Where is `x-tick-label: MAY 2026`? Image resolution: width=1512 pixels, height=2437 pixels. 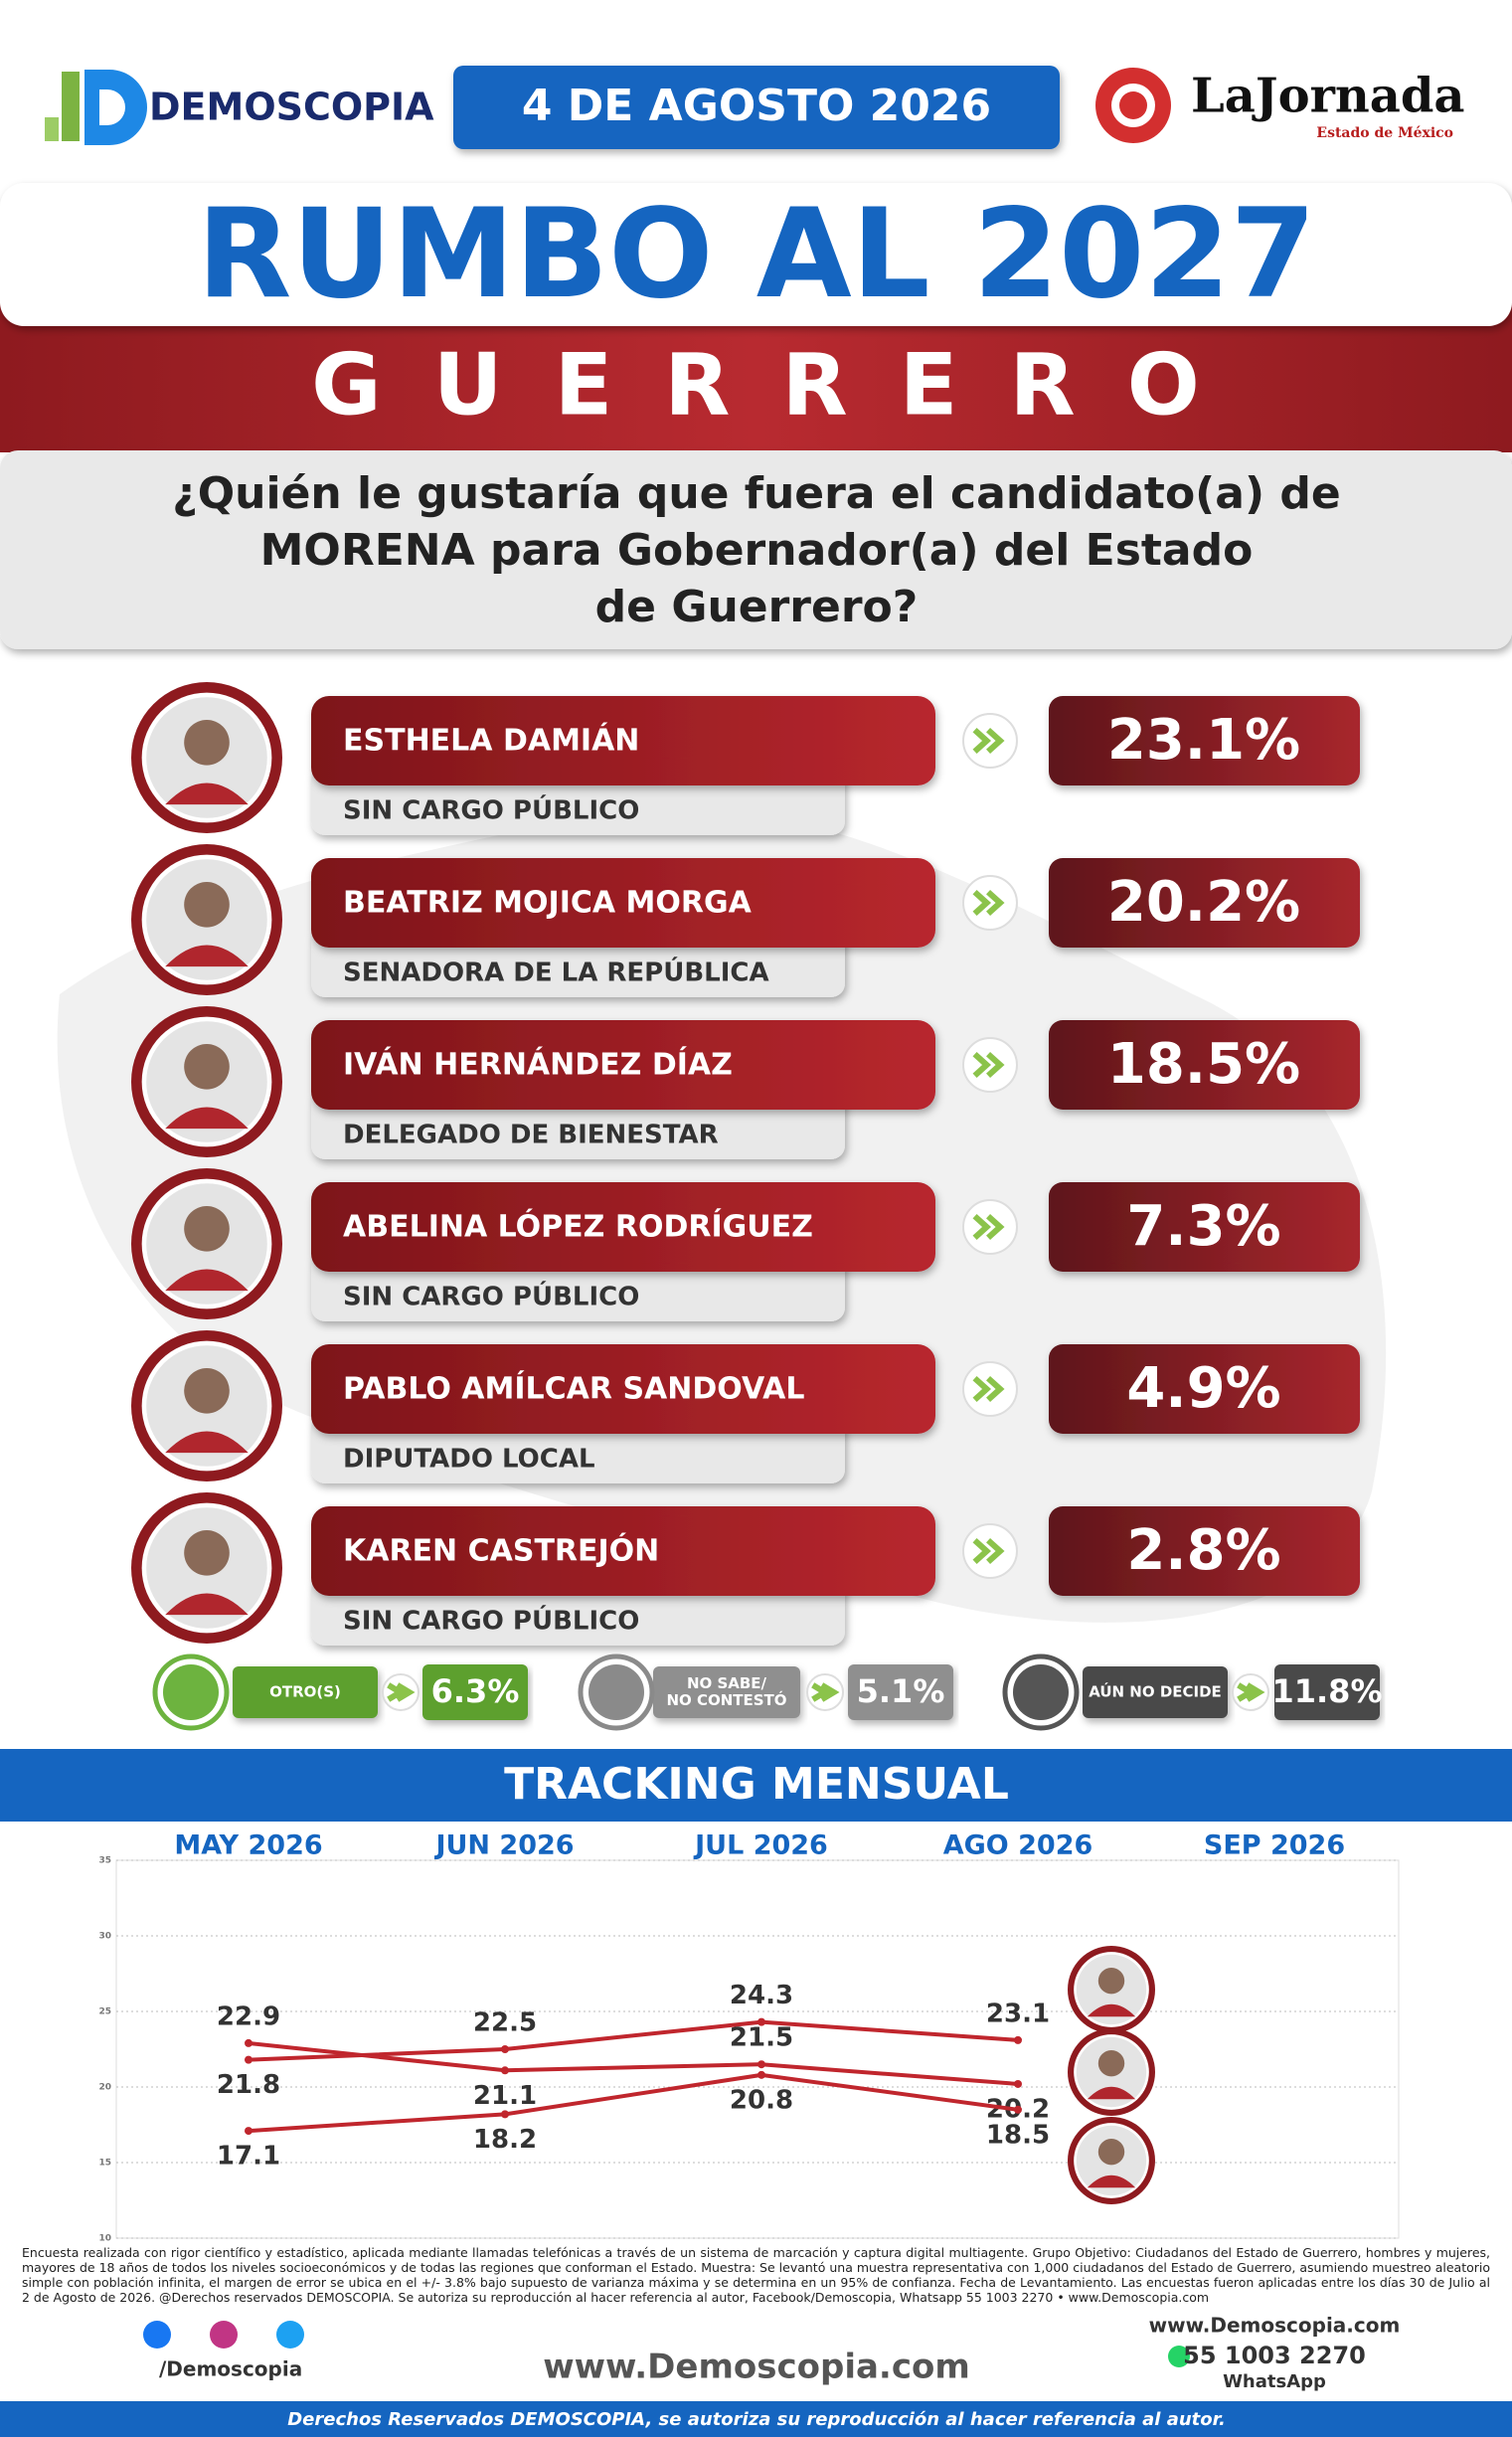
x-tick-label: MAY 2026 is located at coordinates (248, 1846).